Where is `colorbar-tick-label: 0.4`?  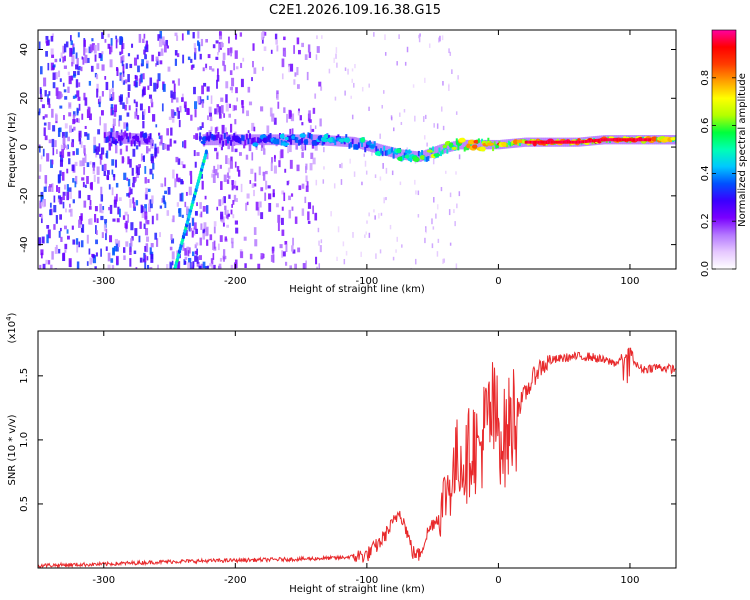 colorbar-tick-label: 0.4 is located at coordinates (705, 173).